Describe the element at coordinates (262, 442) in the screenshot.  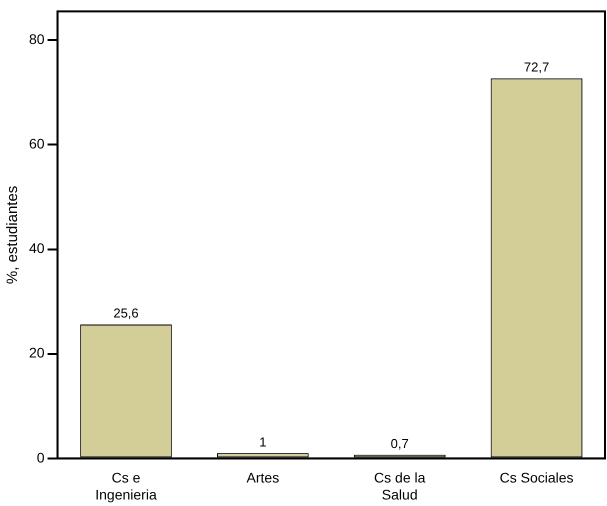
I see `data-label: 1` at that location.